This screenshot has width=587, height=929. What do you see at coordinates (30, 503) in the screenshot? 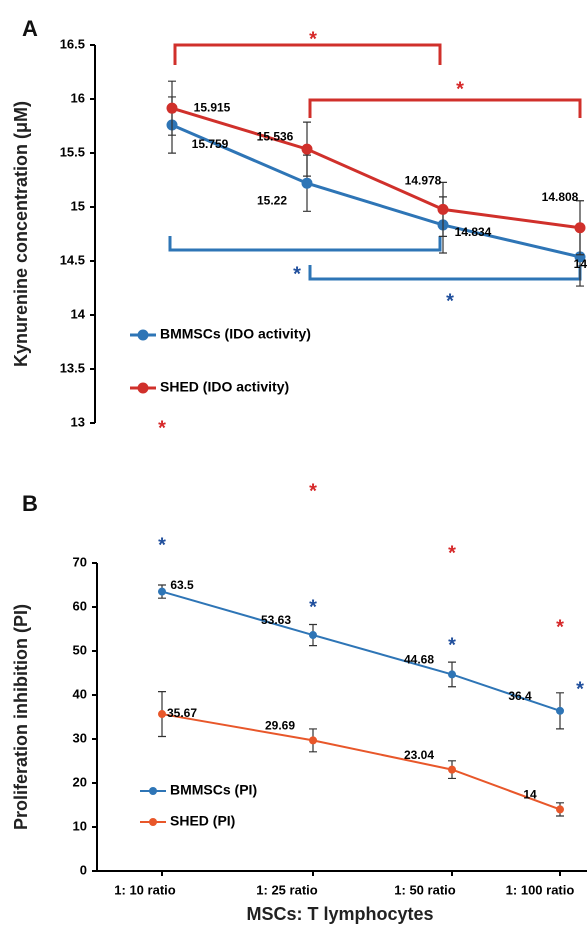
I see `panel-label: B` at bounding box center [30, 503].